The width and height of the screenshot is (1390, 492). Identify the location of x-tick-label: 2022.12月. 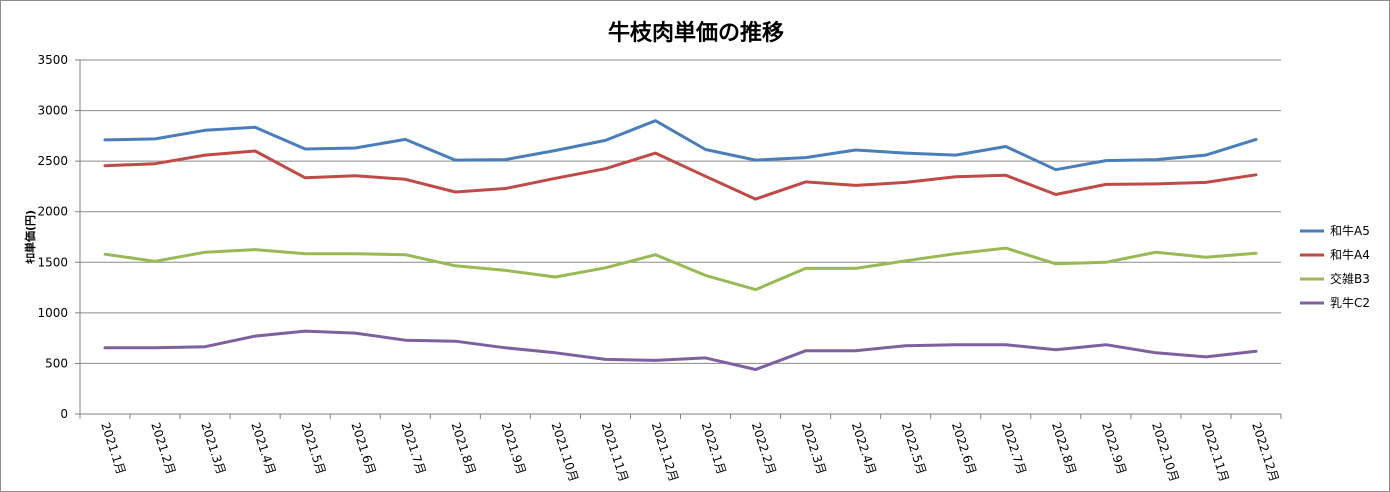
(1265, 452).